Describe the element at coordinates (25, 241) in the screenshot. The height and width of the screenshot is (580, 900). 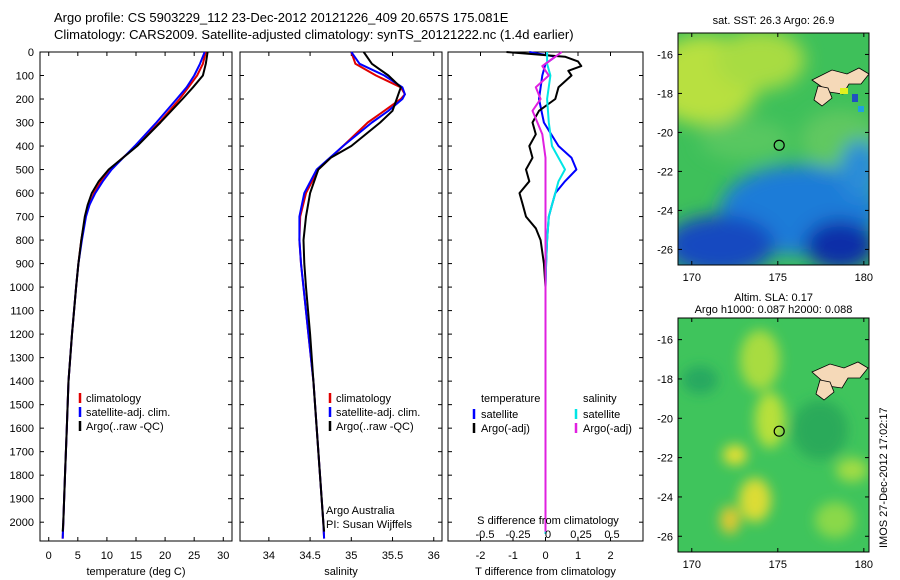
I see `depth-tick-label: 800` at that location.